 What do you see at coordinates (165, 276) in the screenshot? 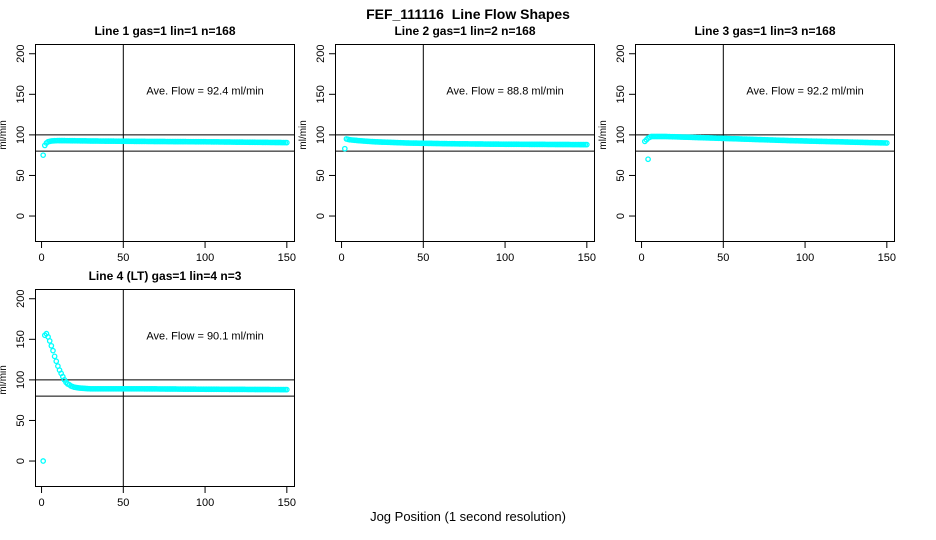
I see `panel-title: Line 4 (LT) gas=1 lin=4 n=3` at bounding box center [165, 276].